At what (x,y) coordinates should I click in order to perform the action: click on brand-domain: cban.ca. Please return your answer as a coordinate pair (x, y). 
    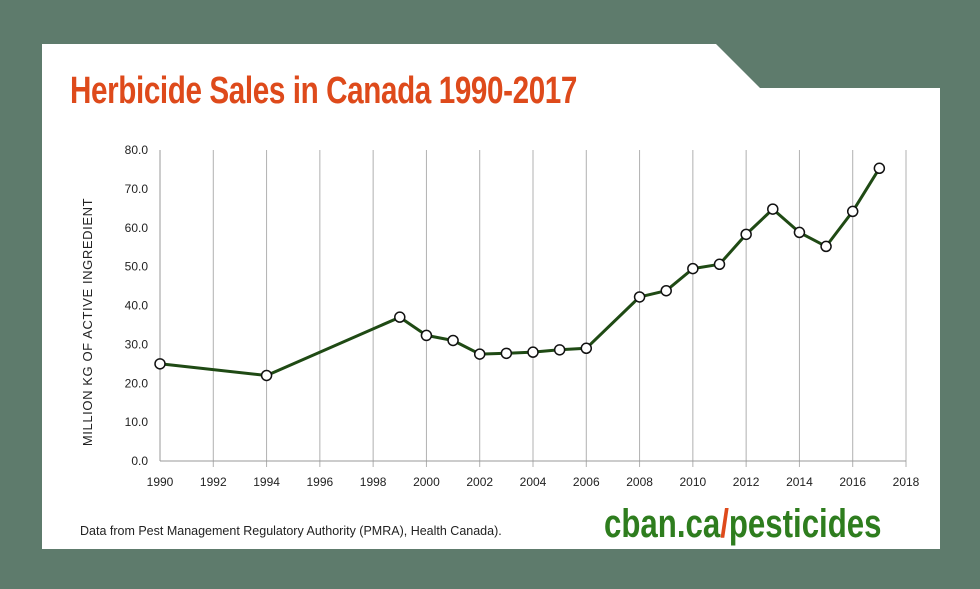
    Looking at the image, I should click on (662, 524).